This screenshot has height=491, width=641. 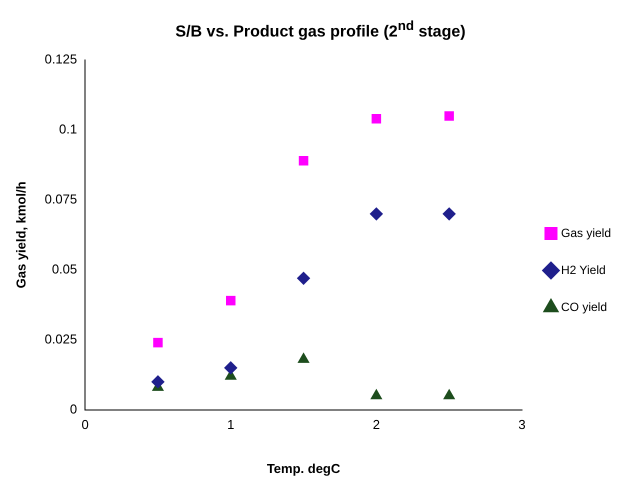 What do you see at coordinates (586, 233) in the screenshot?
I see `legend-label: Gas yield` at bounding box center [586, 233].